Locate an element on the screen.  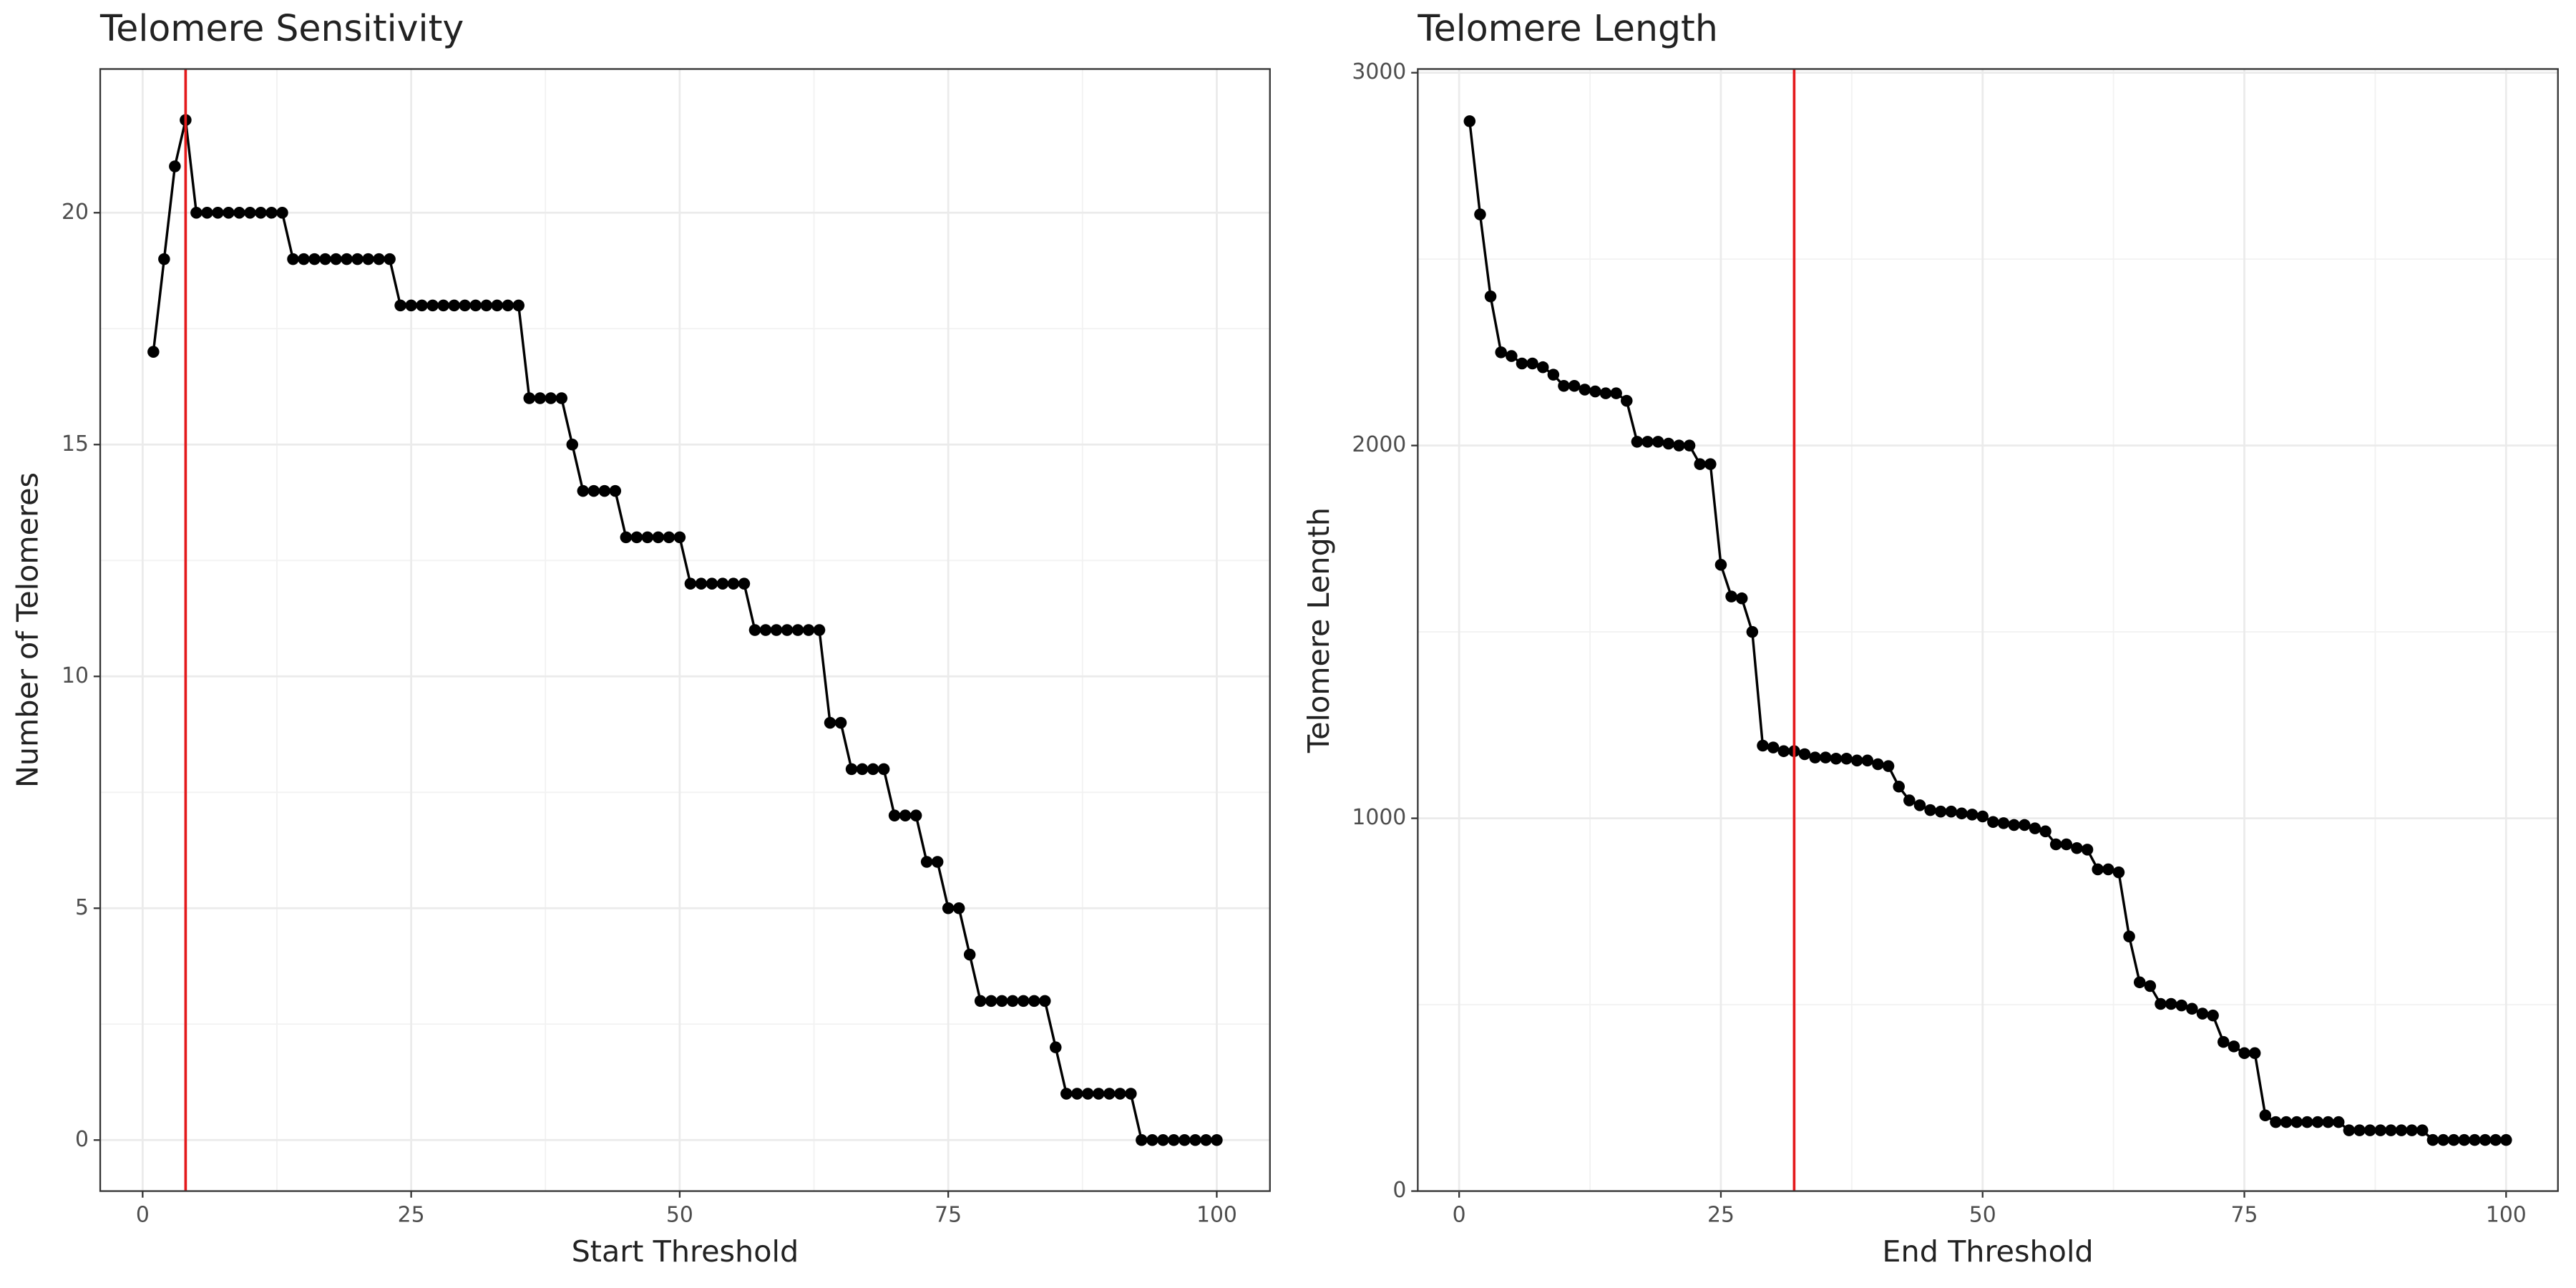
y-tick-label: 15 is located at coordinates (75, 444).